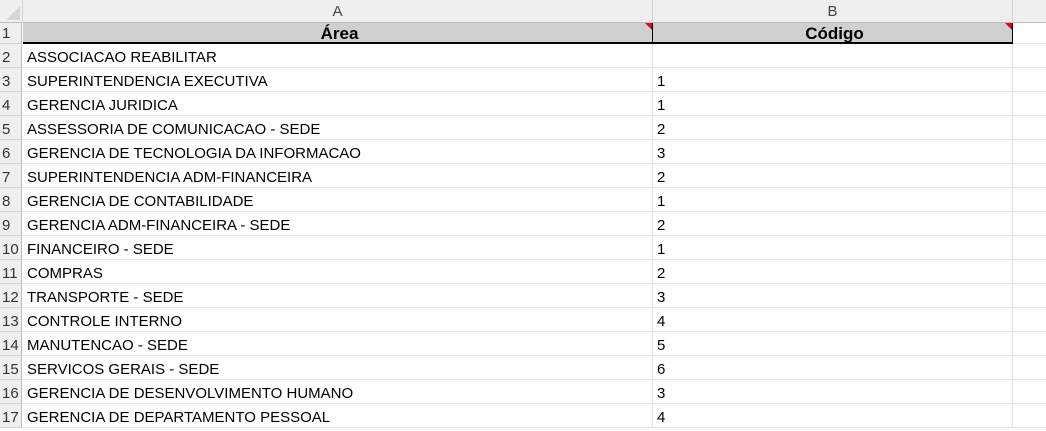 Image resolution: width=1046 pixels, height=431 pixels. Describe the element at coordinates (11, 416) in the screenshot. I see `row-header: 17` at that location.